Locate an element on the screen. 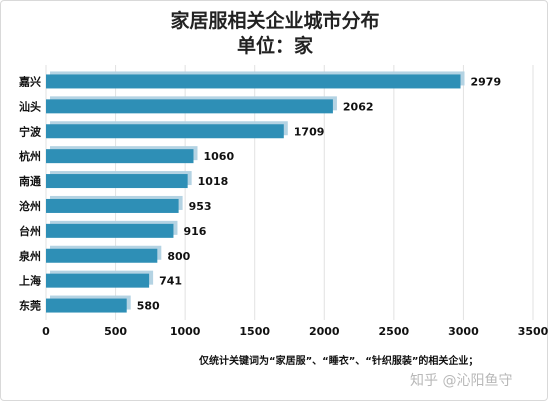  chart-title: 家居服相关企业城市分布 is located at coordinates (275, 21).